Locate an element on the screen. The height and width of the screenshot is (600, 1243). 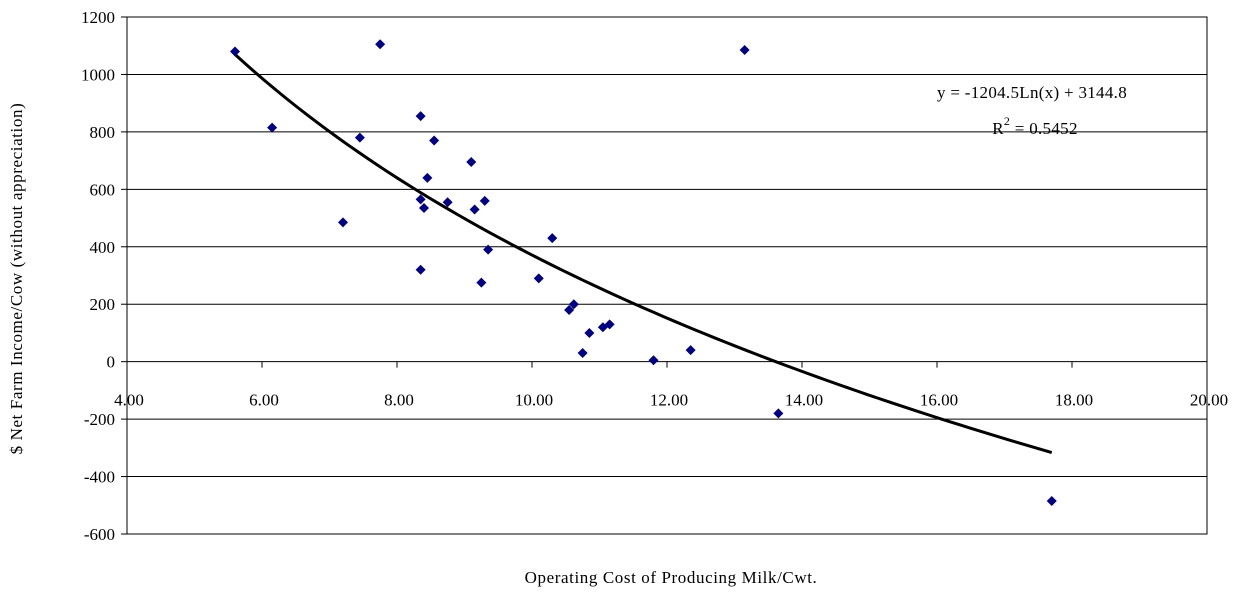
trendline-equation: y = -1204.5Ln(x) + 3144.8 is located at coordinates (1032, 92).